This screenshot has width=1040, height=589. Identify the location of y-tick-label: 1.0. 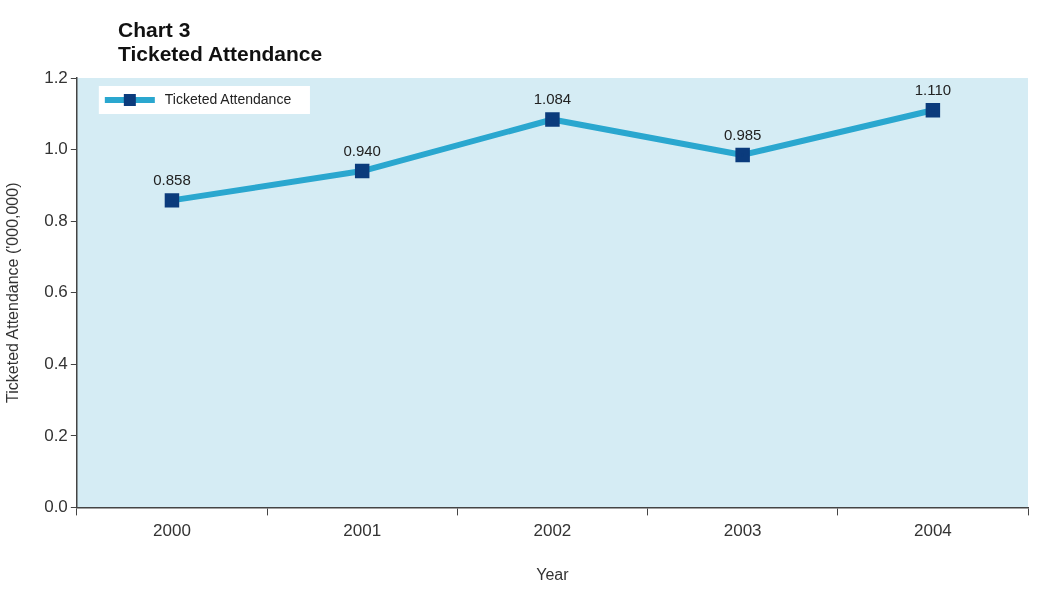
(56, 149).